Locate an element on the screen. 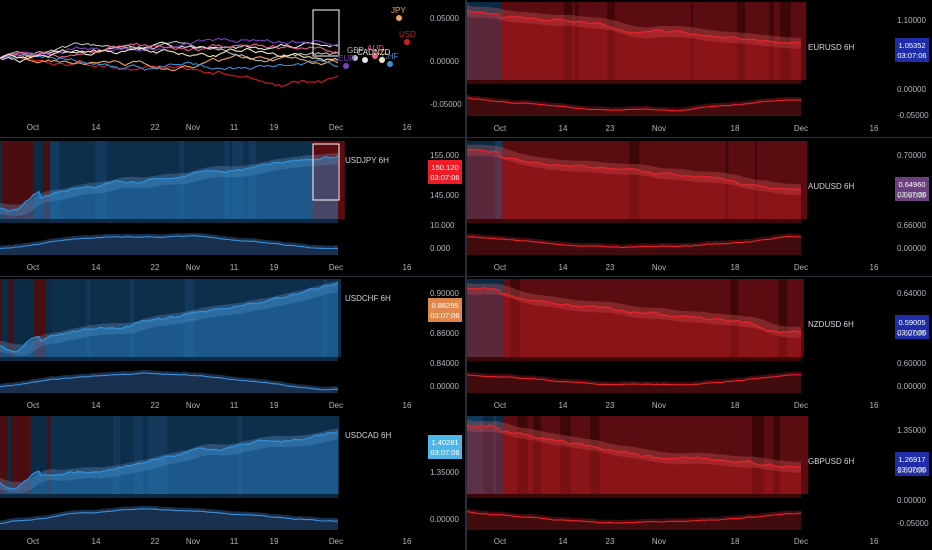 This screenshot has height=550, width=932. osc-strip is located at coordinates (169, 359).